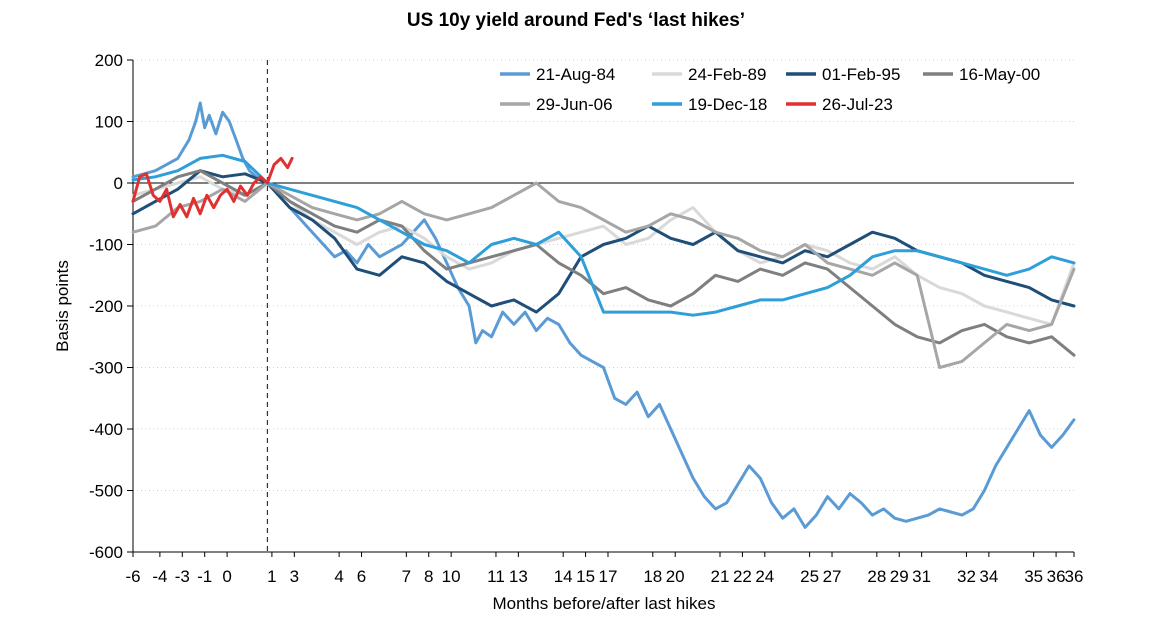  Describe the element at coordinates (182, 576) in the screenshot. I see `x-tick-label: -3` at that location.